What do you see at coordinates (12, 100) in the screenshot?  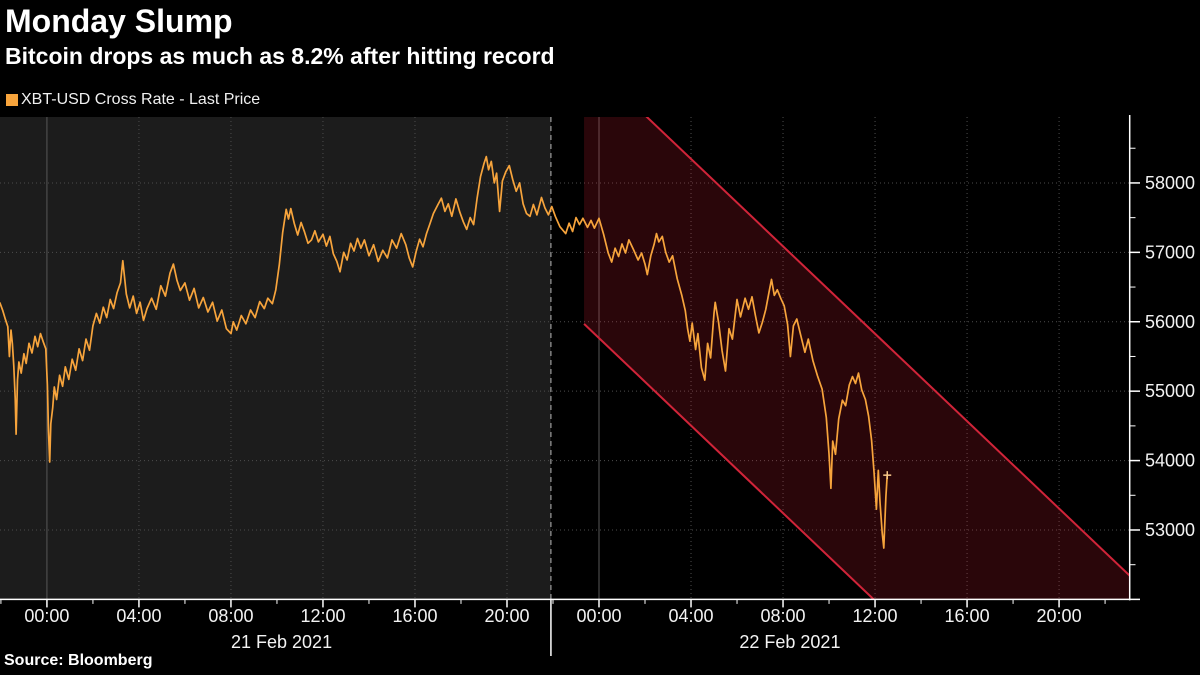 I see `legend-swatch-icon` at bounding box center [12, 100].